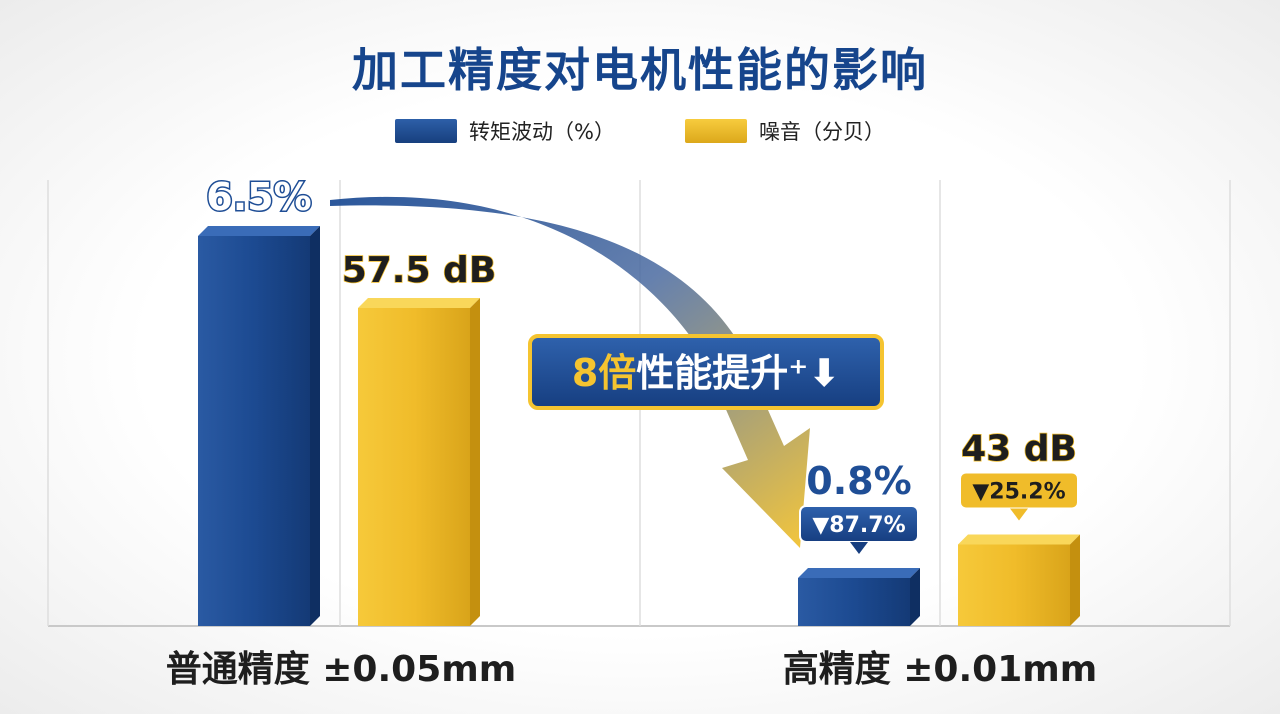  I want to click on x-label-high: 高精度 ±0.01mm, so click(940, 669).